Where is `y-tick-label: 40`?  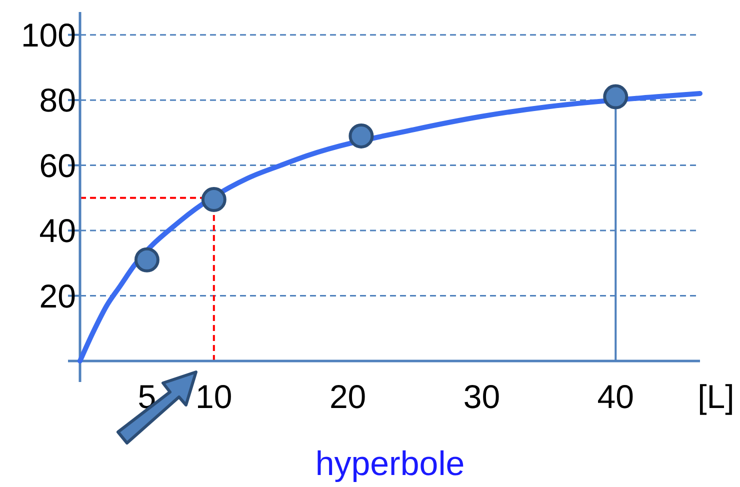 y-tick-label: 40 is located at coordinates (57, 231).